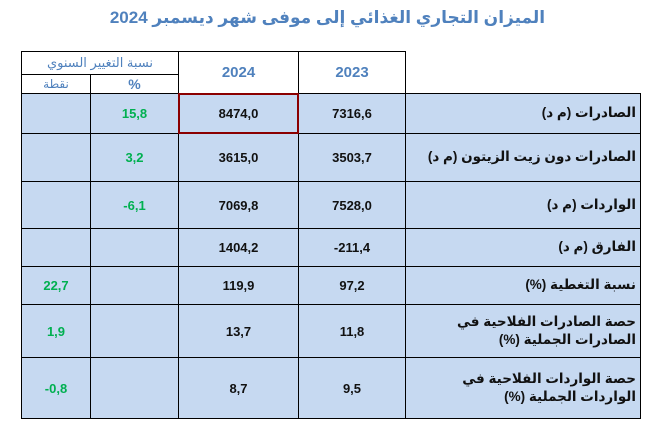 The height and width of the screenshot is (422, 655). Describe the element at coordinates (523, 157) in the screenshot. I see `row-2-label: الصادرات دون زيت الزيتون (م د)` at that location.